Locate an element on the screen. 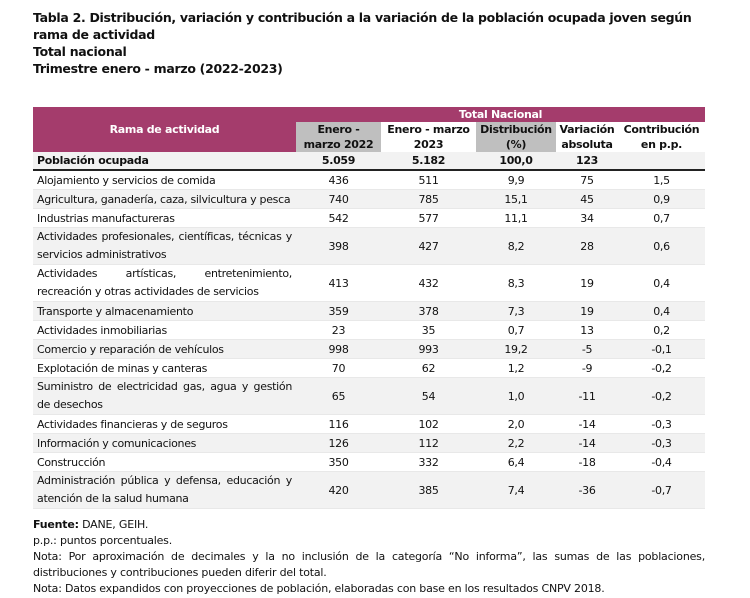  row-value: 420 is located at coordinates (338, 490).